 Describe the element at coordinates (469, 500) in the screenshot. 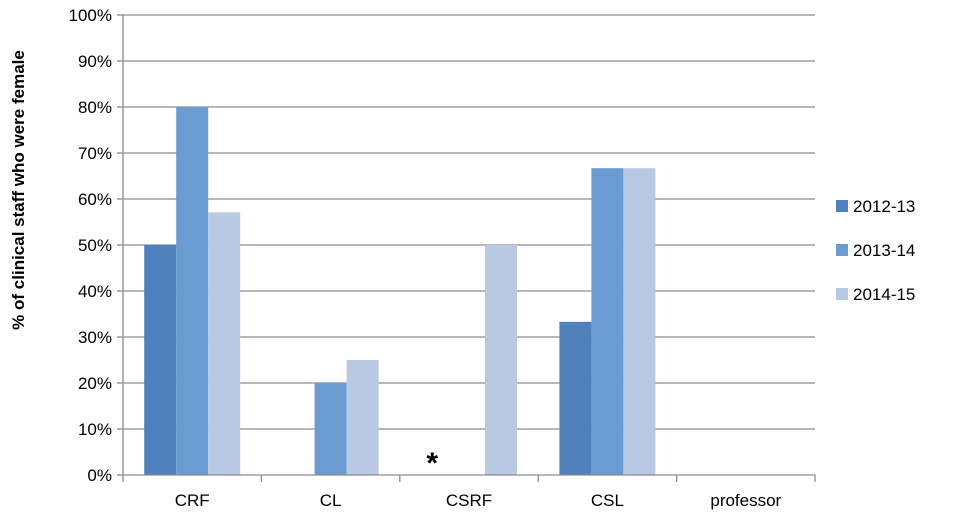

I see `x-tick-label: CSRF` at that location.